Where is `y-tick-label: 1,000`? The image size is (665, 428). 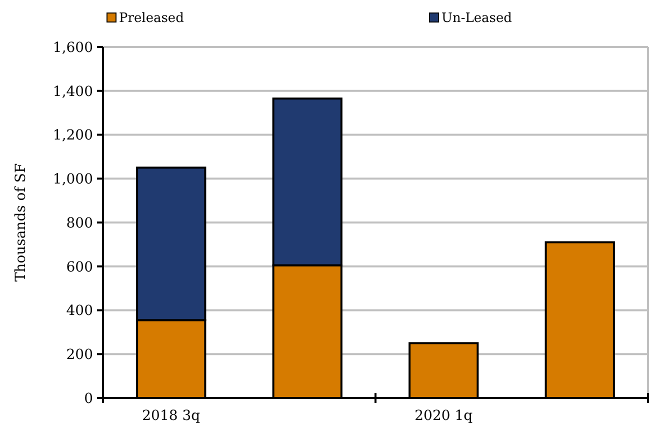 y-tick-label: 1,000 is located at coordinates (72, 180).